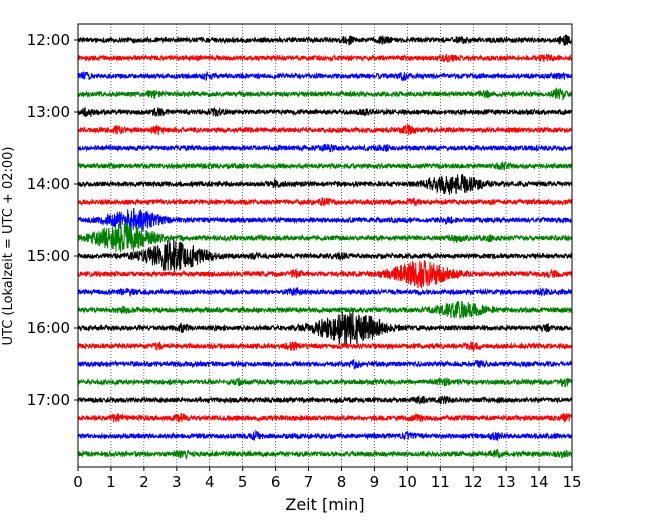 This screenshot has width=650, height=520. I want to click on x-tick-label-11: 11, so click(440, 482).